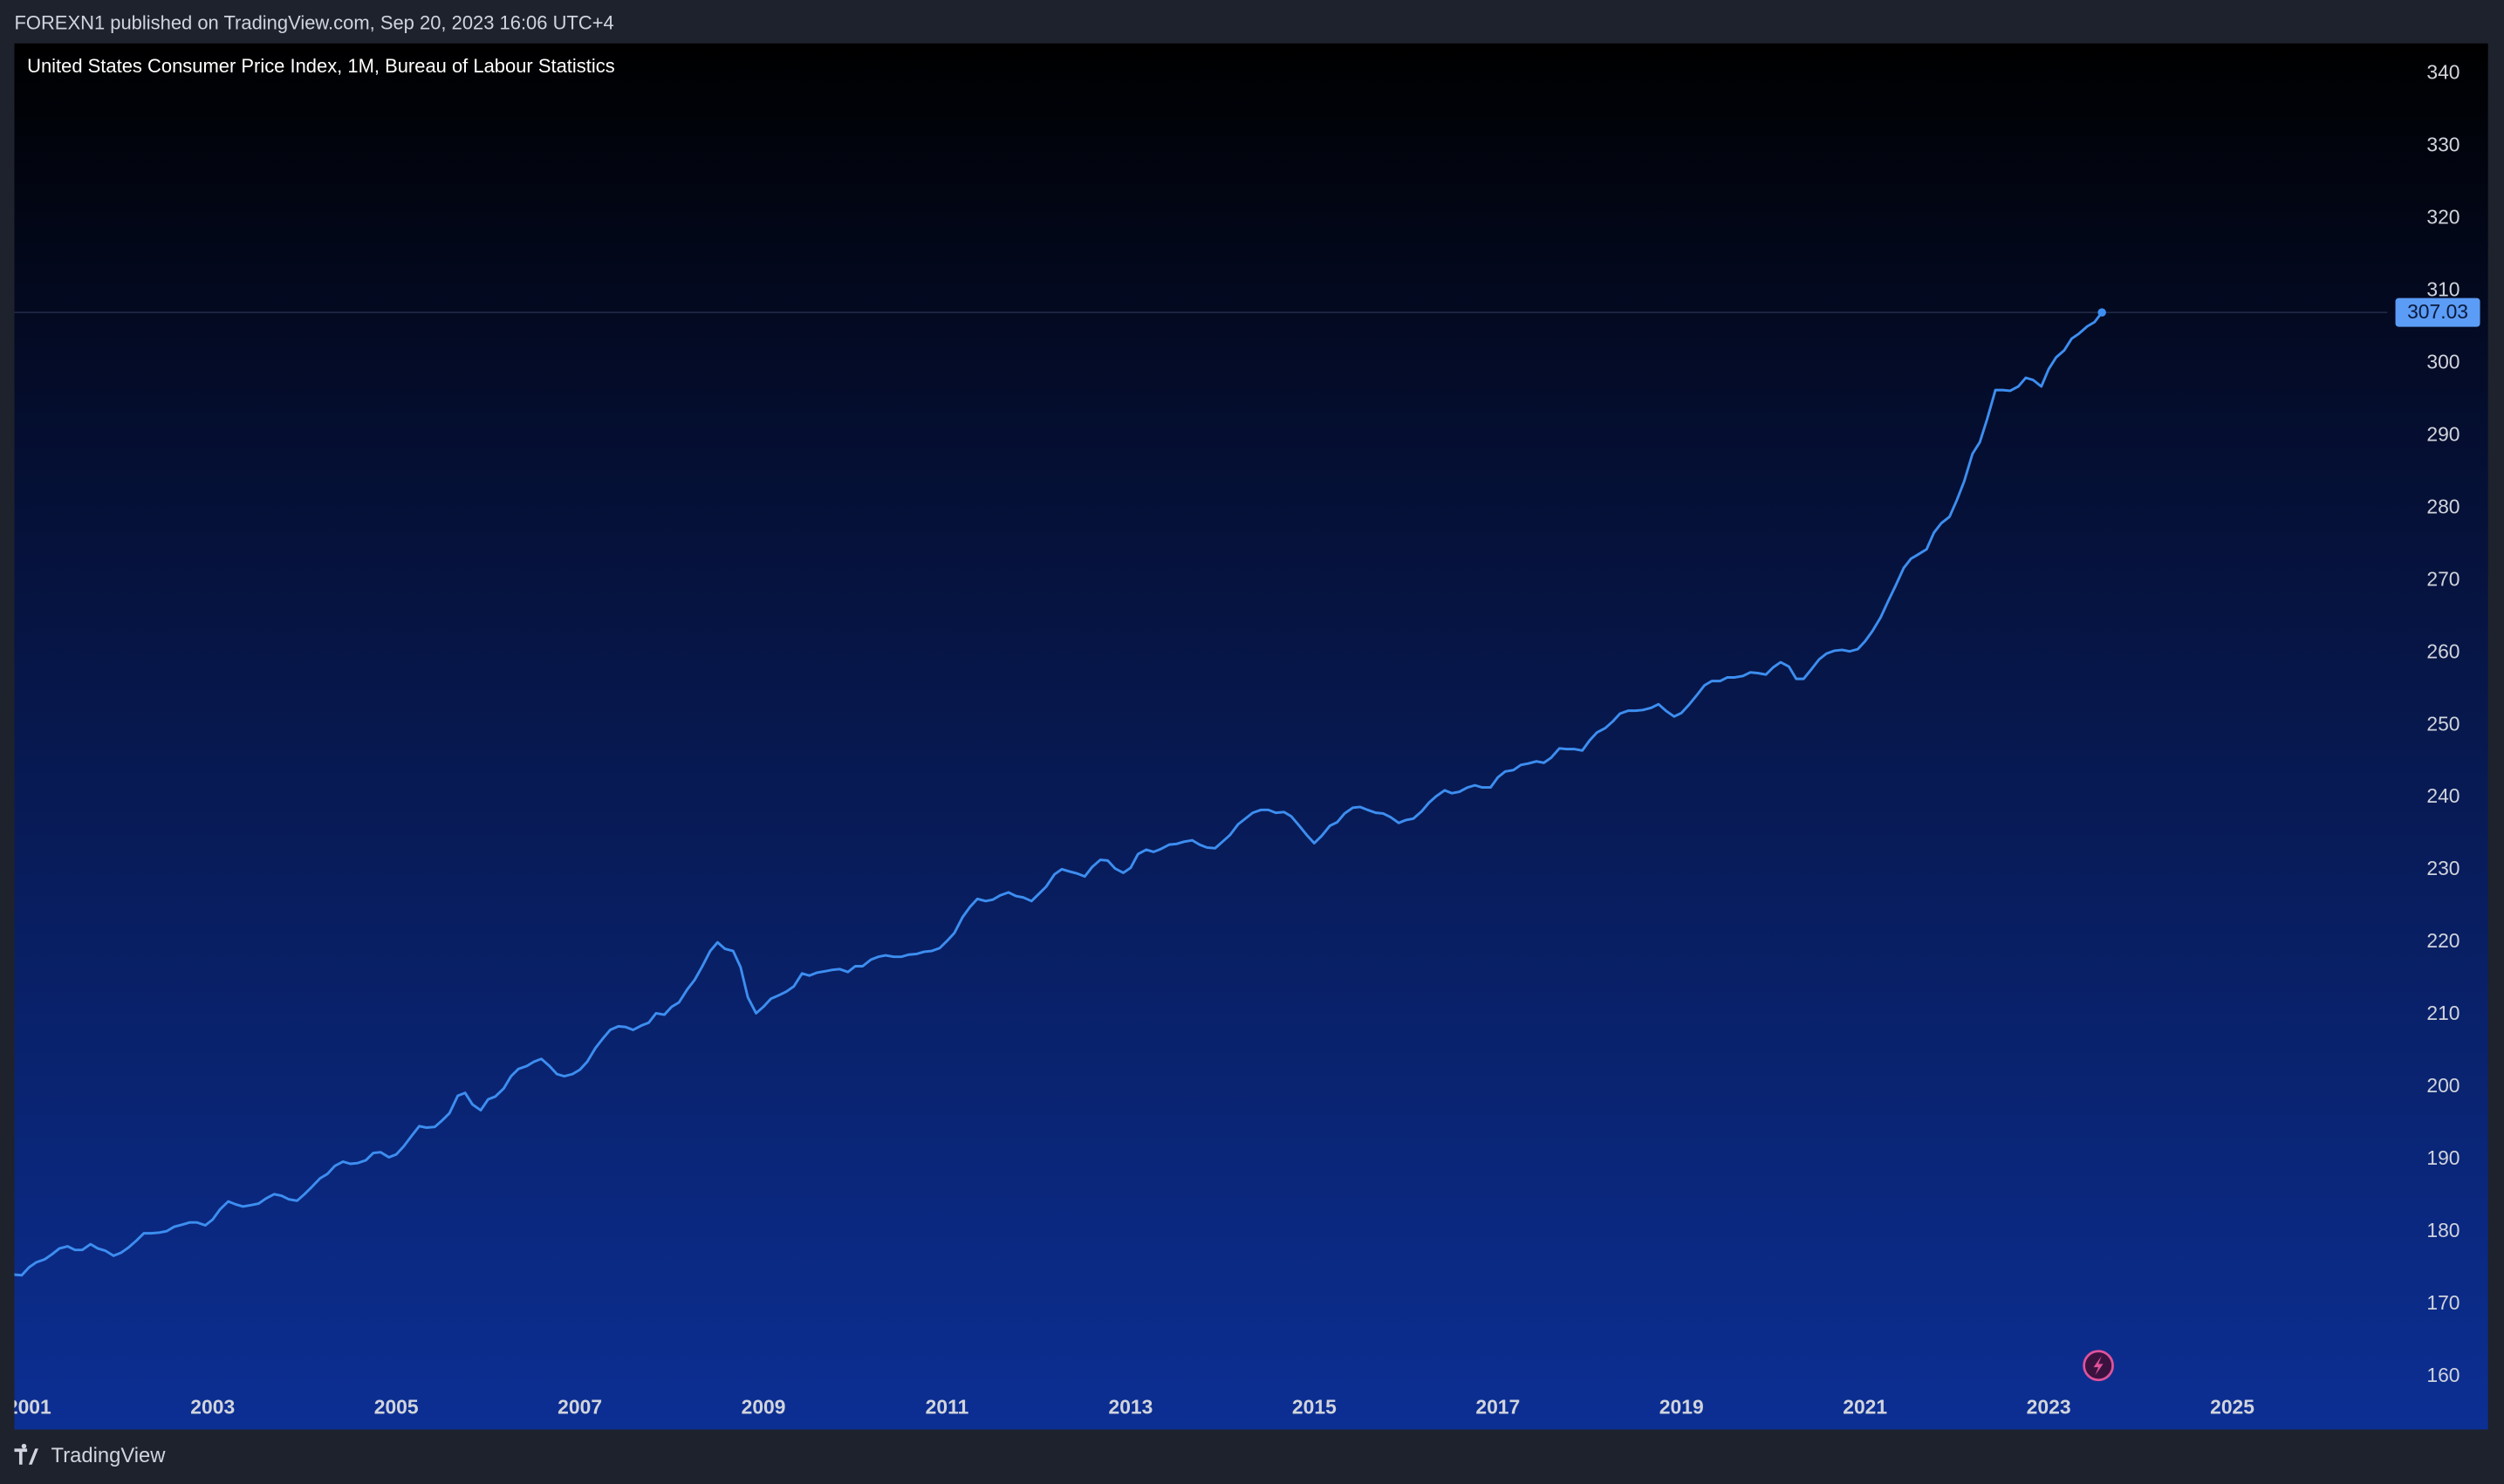  Describe the element at coordinates (2443, 1230) in the screenshot. I see `y-tick-label: 180` at that location.